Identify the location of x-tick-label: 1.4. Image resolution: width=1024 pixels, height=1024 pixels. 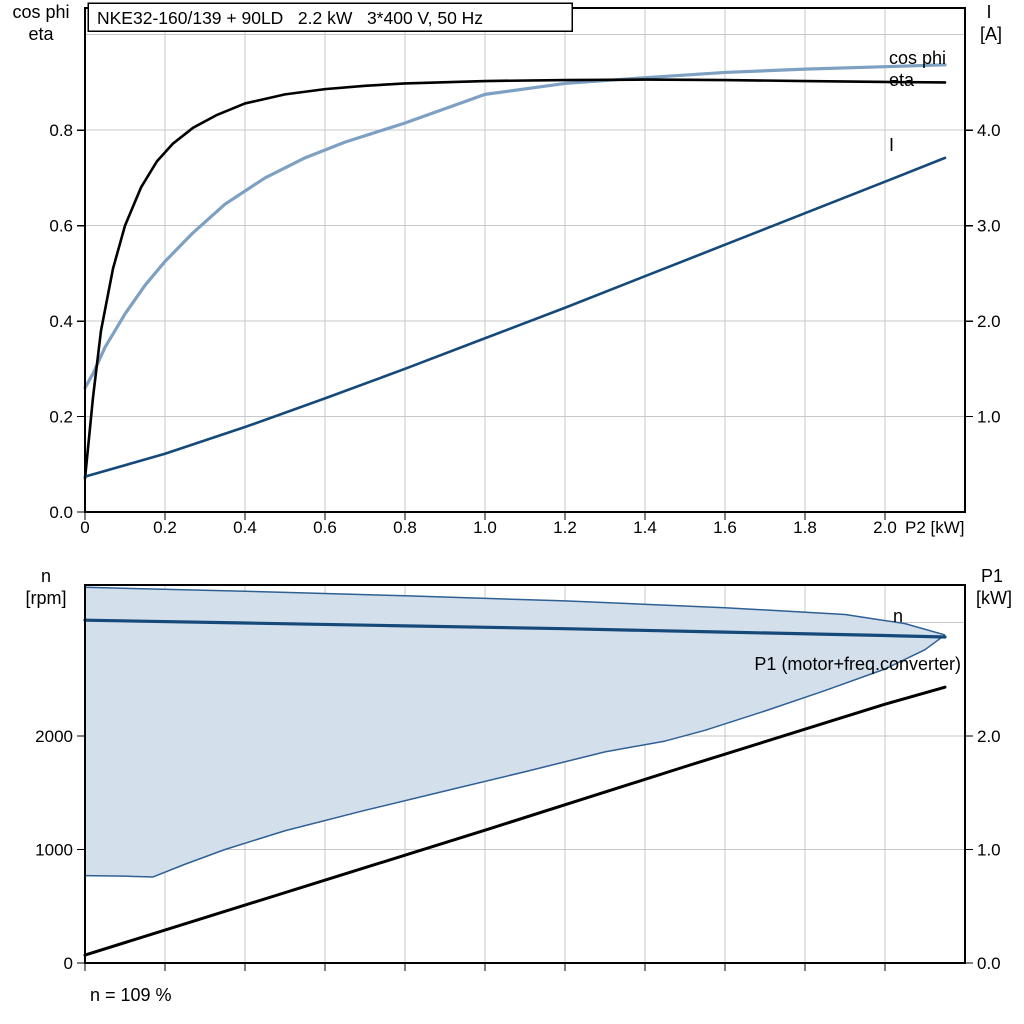
(645, 527).